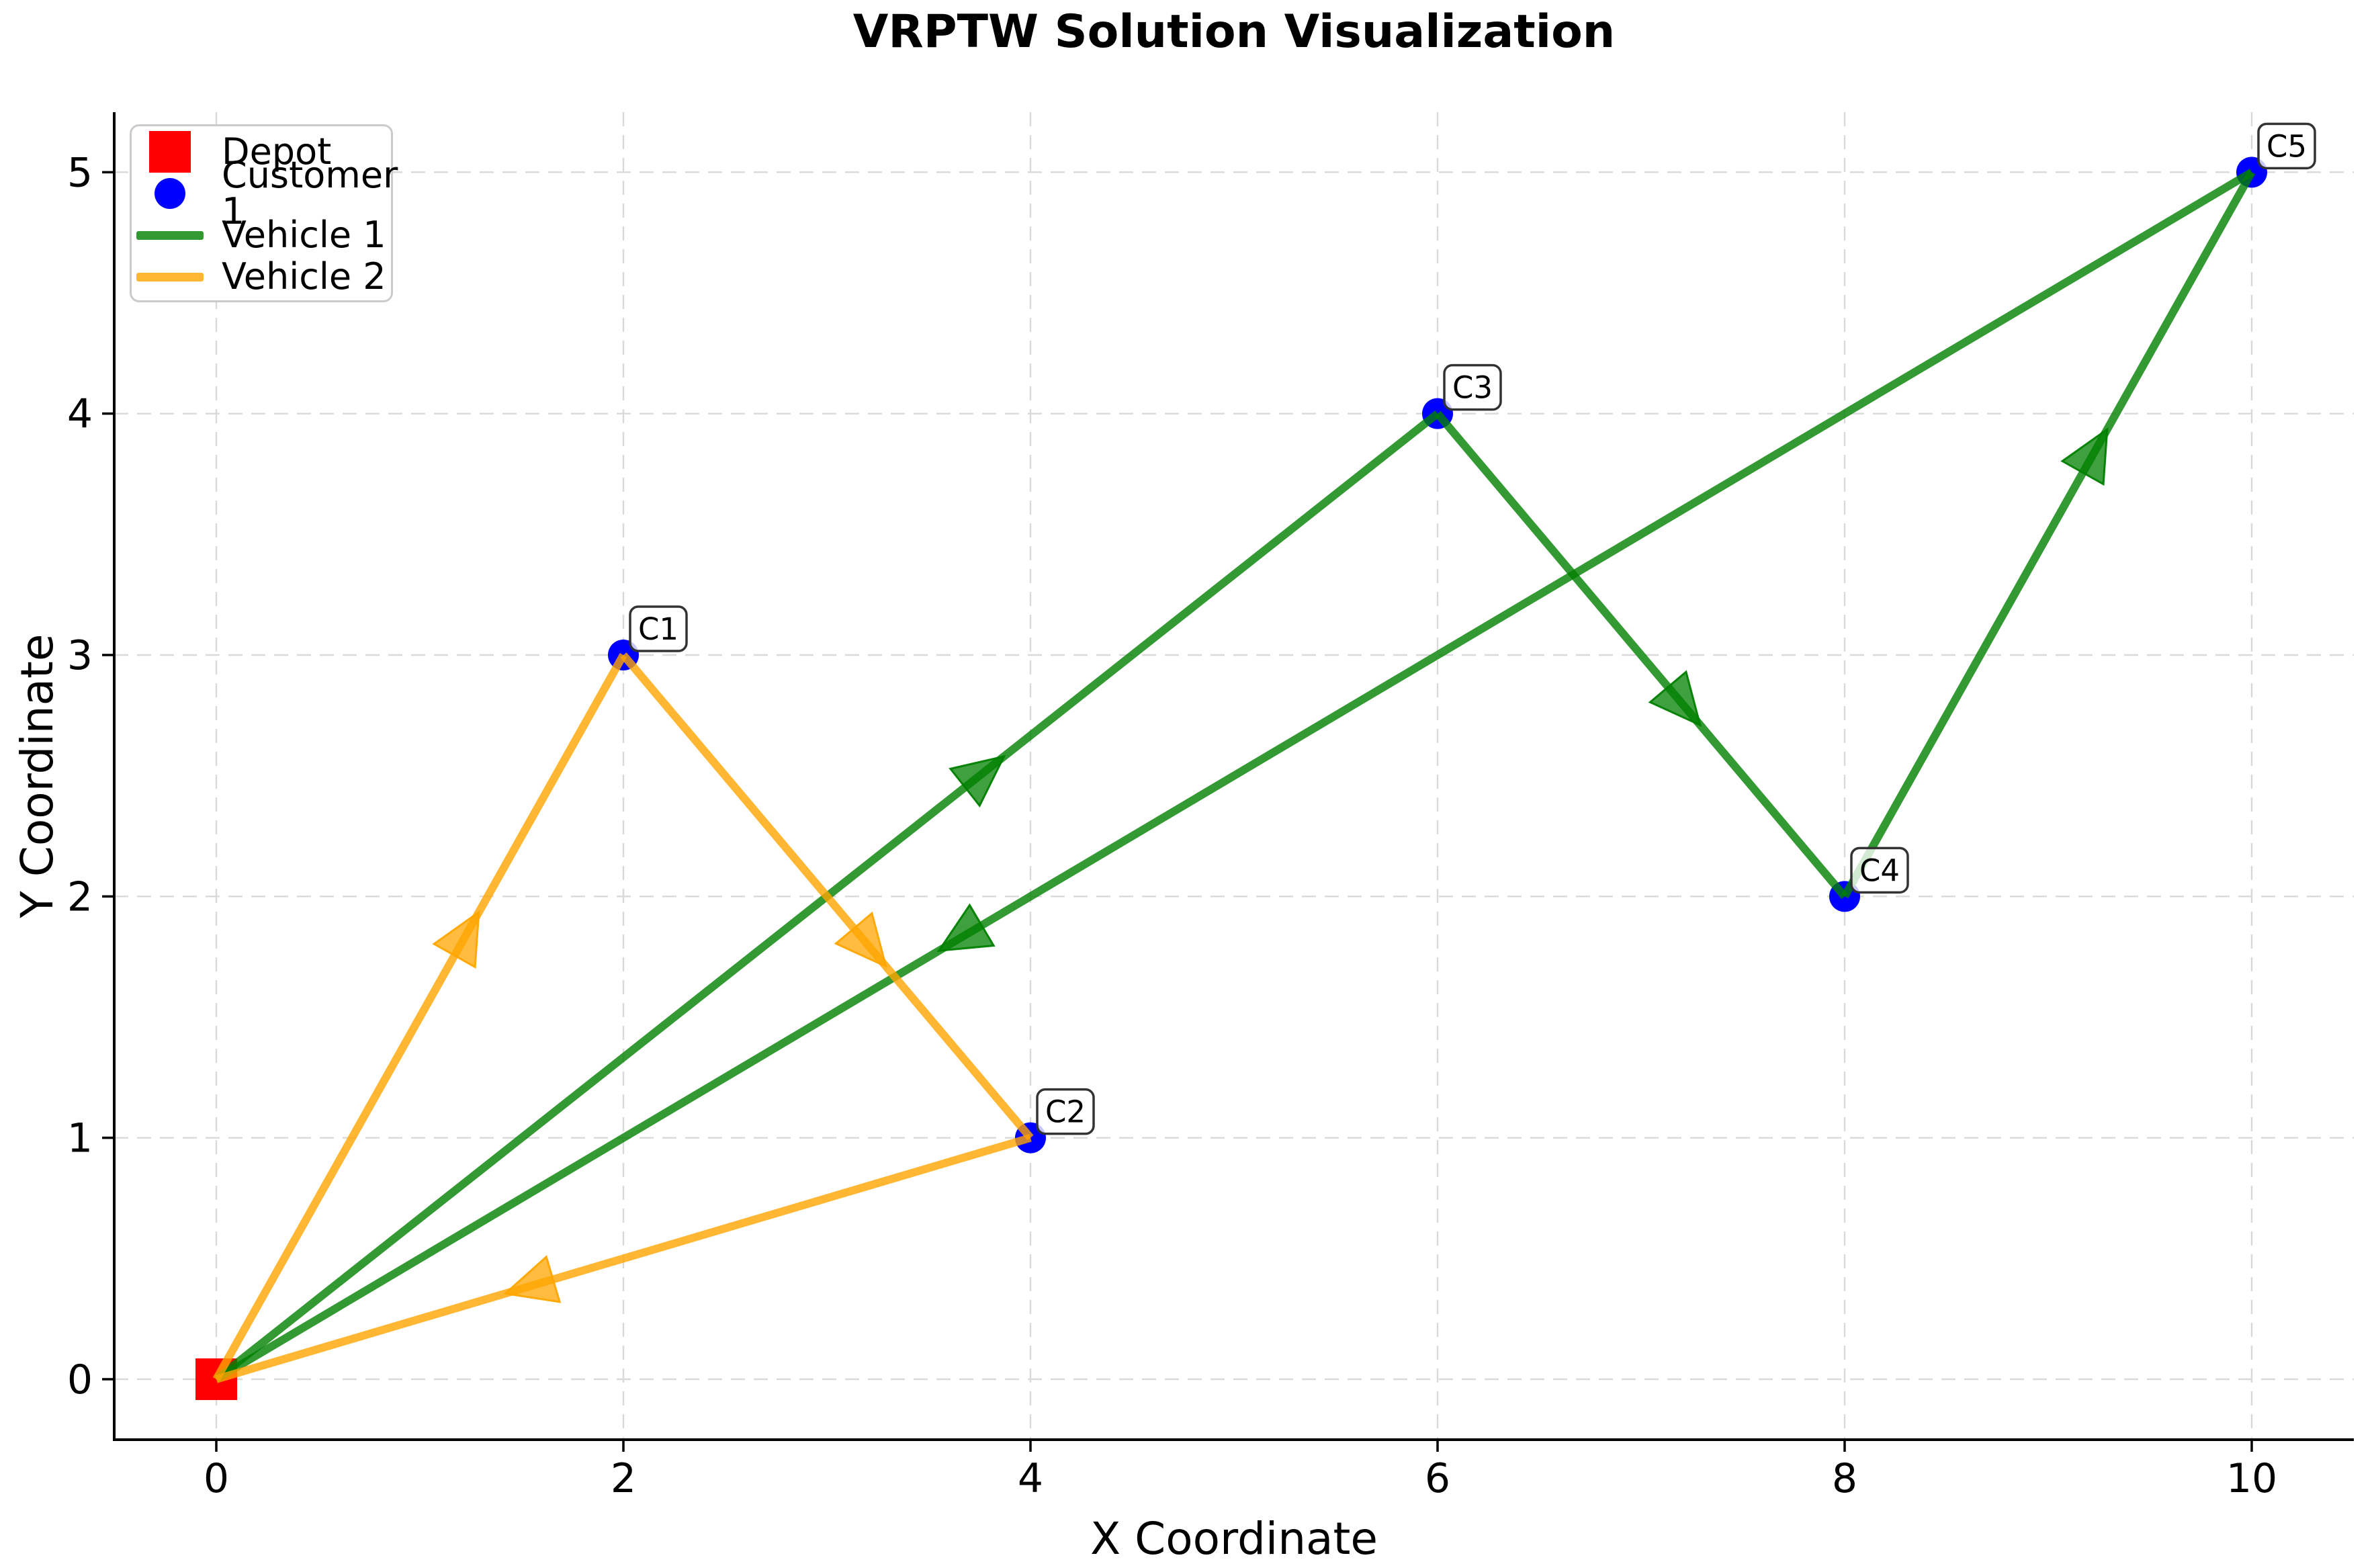 The width and height of the screenshot is (2374, 1568). I want to click on legend-item-vehicle-1: Vehicle 1, so click(261, 235).